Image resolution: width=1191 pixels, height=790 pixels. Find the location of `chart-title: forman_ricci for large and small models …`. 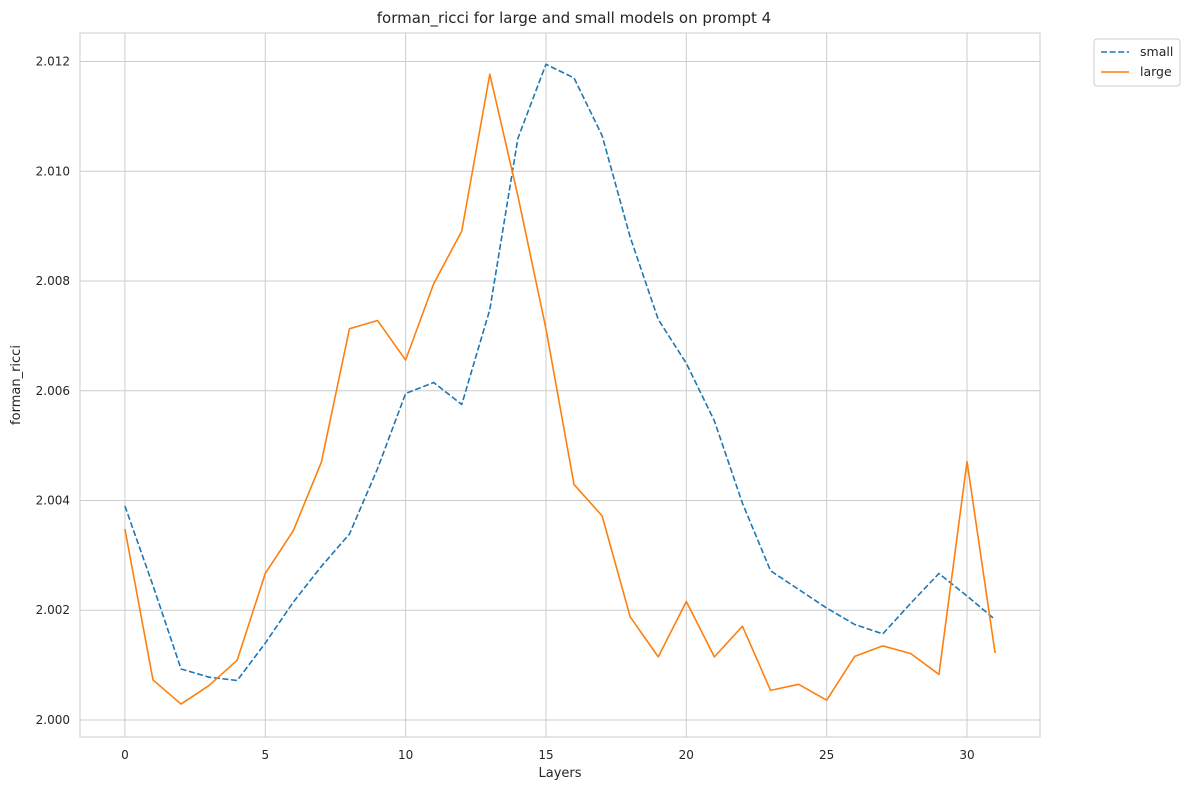

chart-title: forman_ricci for large and small models … is located at coordinates (574, 18).